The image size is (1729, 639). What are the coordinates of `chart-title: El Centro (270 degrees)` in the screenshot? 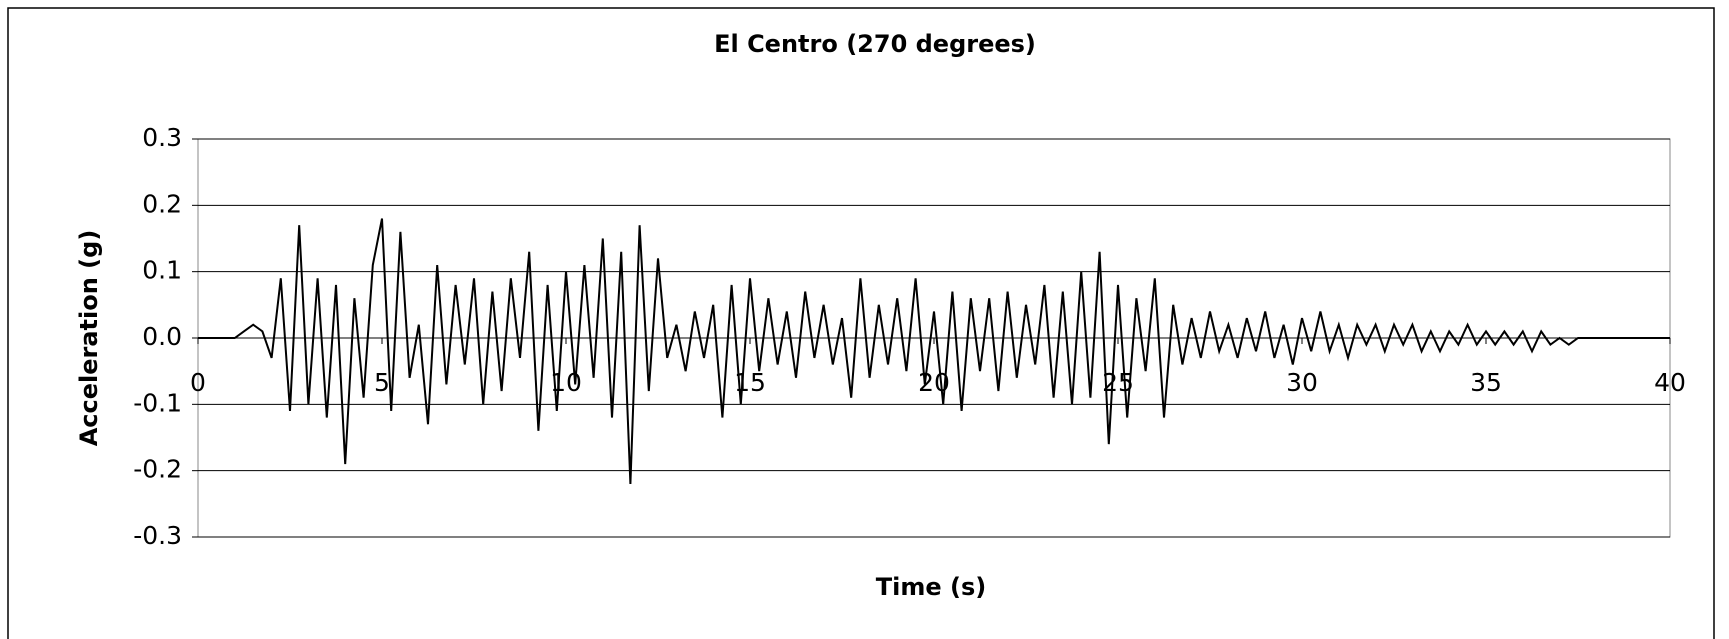 It's located at (875, 44).